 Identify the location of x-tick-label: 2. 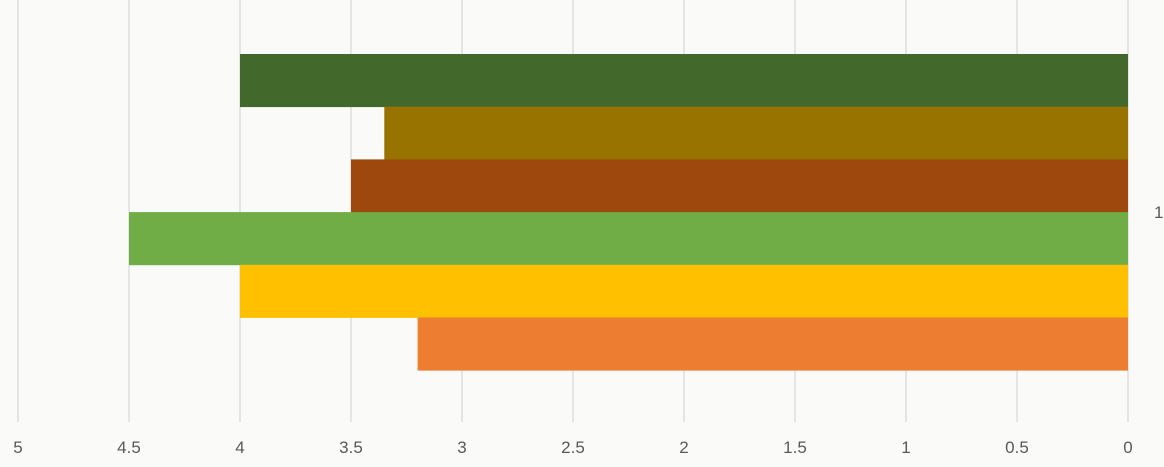
(683, 447).